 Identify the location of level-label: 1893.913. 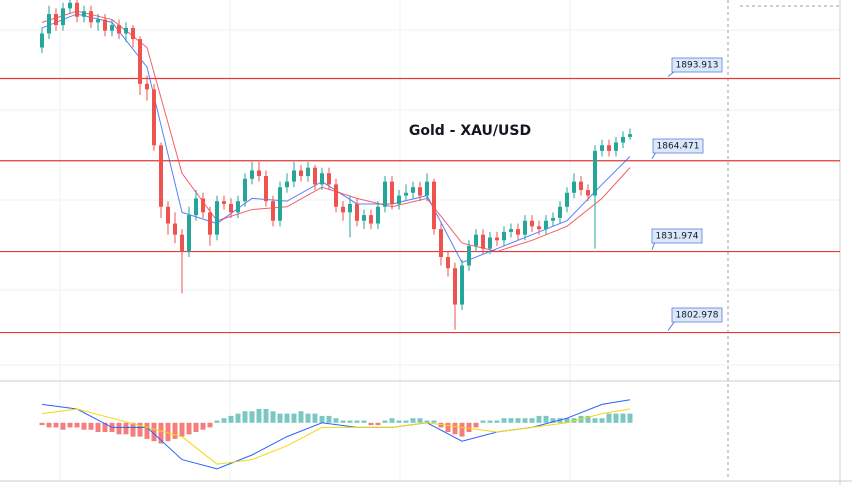
(697, 66).